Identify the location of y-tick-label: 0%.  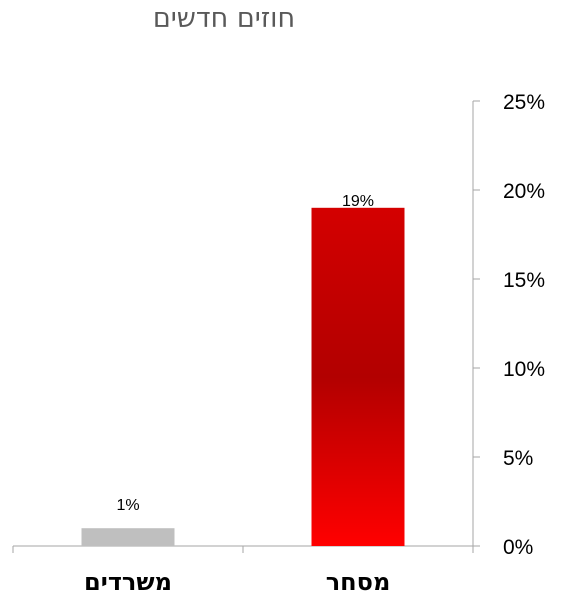
(518, 547).